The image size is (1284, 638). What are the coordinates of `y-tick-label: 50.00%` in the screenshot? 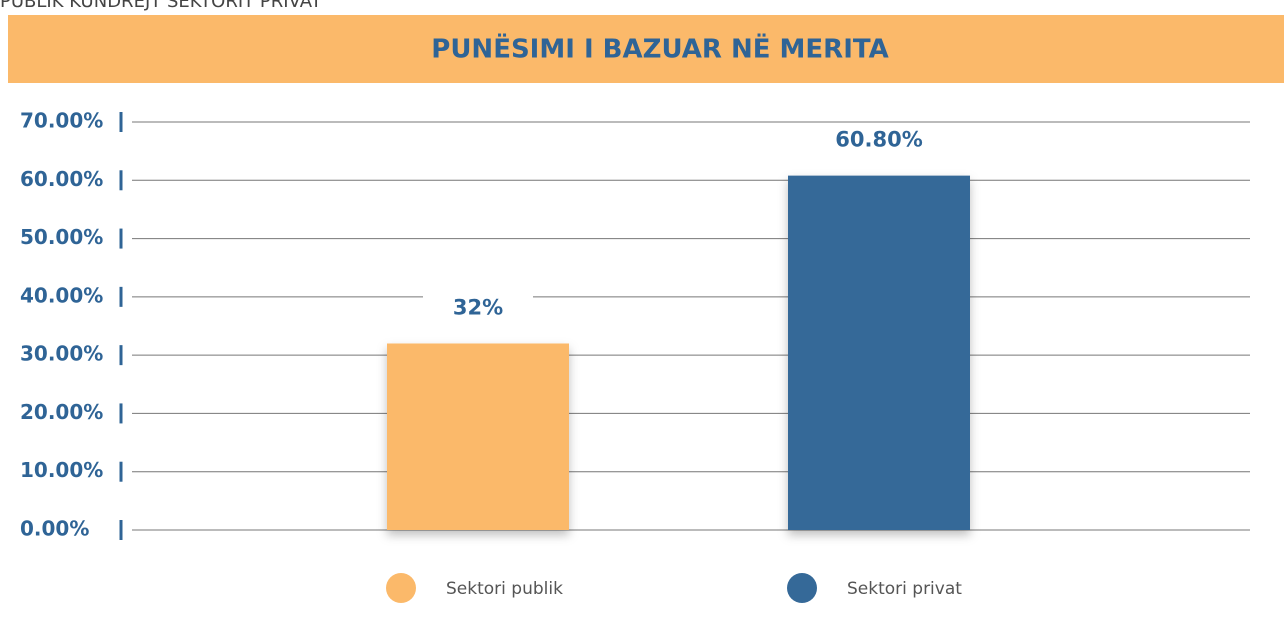 It's located at (61, 237).